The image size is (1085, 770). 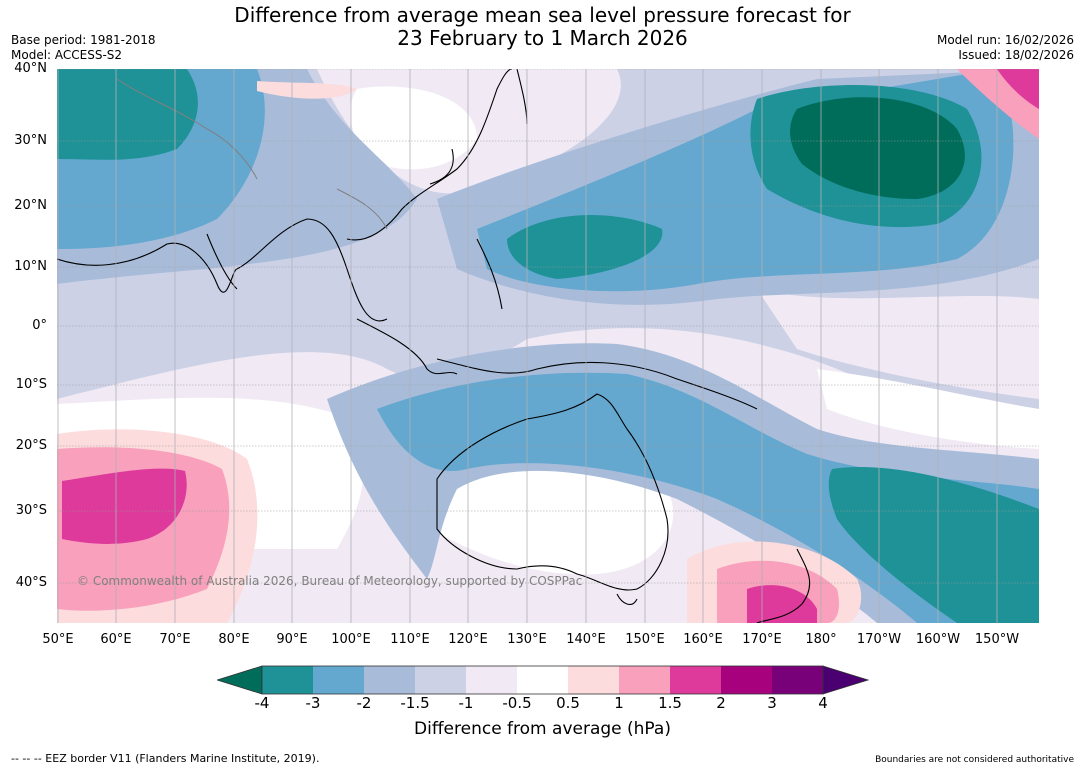 What do you see at coordinates (313, 703) in the screenshot?
I see `colorbar-tick: -3` at bounding box center [313, 703].